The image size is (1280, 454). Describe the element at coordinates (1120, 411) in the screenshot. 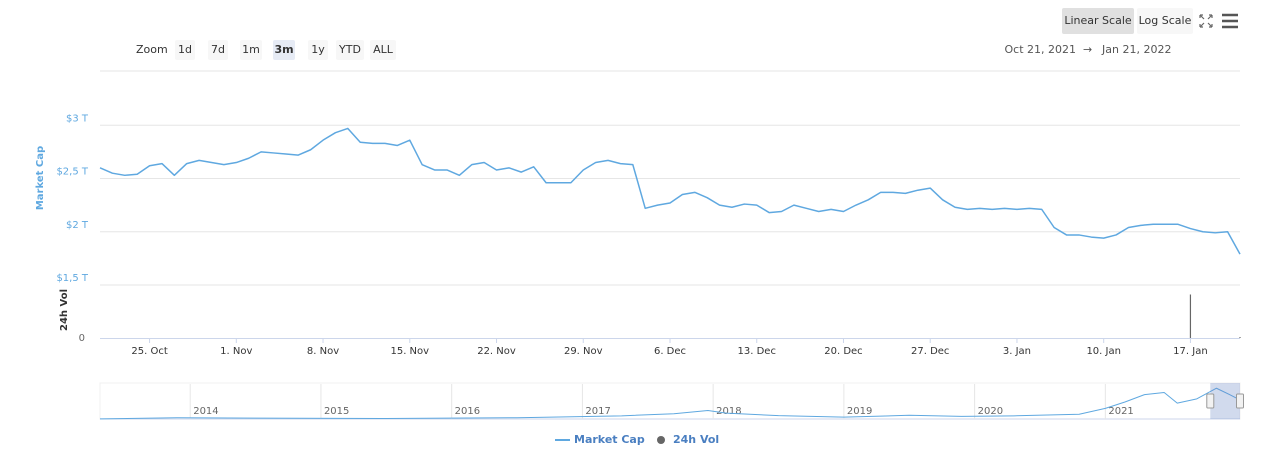

I see `navigator-tick-label: 2021` at that location.